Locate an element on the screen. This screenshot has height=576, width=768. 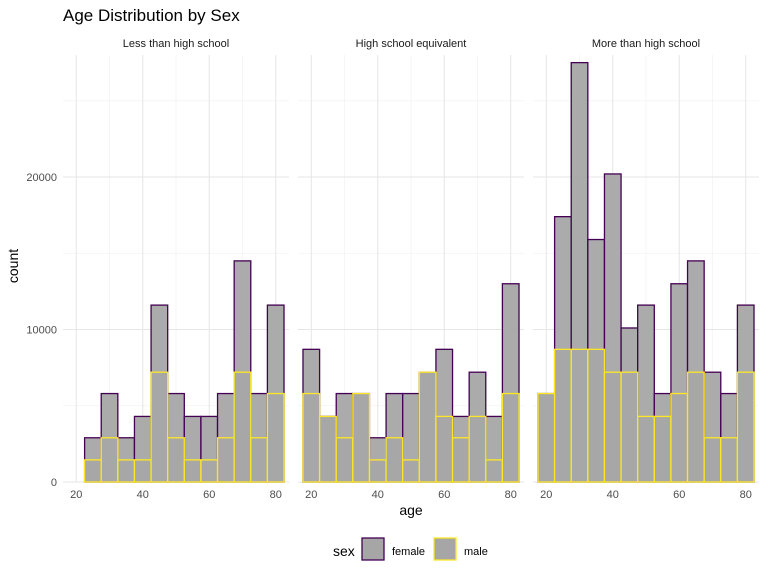
y-tick-label: 10000 is located at coordinates (41, 331).